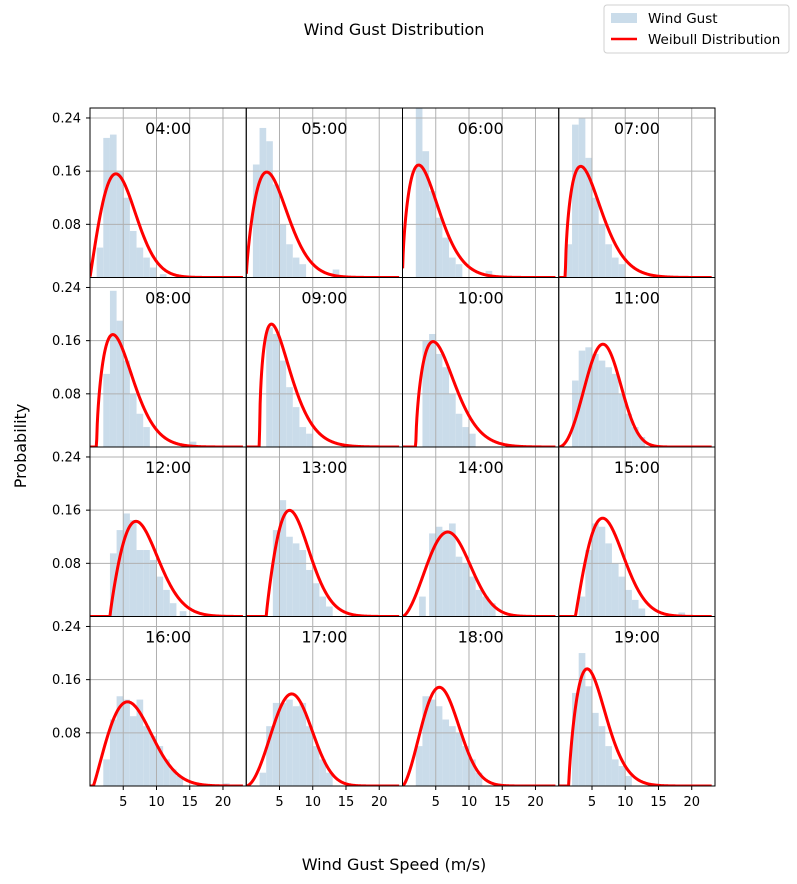 The height and width of the screenshot is (884, 797). What do you see at coordinates (637, 298) in the screenshot?
I see `panel-title: 11:00` at bounding box center [637, 298].